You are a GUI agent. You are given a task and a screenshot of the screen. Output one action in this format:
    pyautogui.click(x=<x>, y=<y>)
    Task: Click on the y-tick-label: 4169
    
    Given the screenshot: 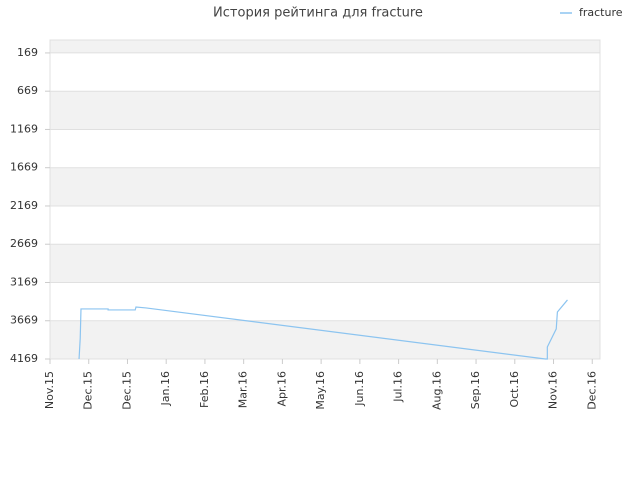 What is the action you would take?
    pyautogui.click(x=24, y=358)
    